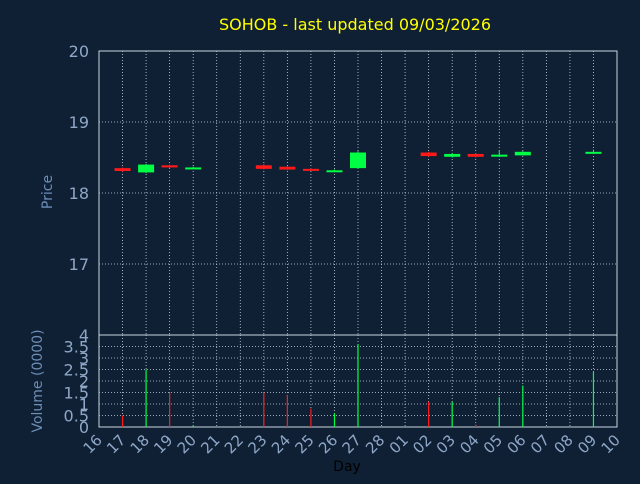 This screenshot has height=484, width=640. I want to click on x-tick-label: 23, so click(257, 444).